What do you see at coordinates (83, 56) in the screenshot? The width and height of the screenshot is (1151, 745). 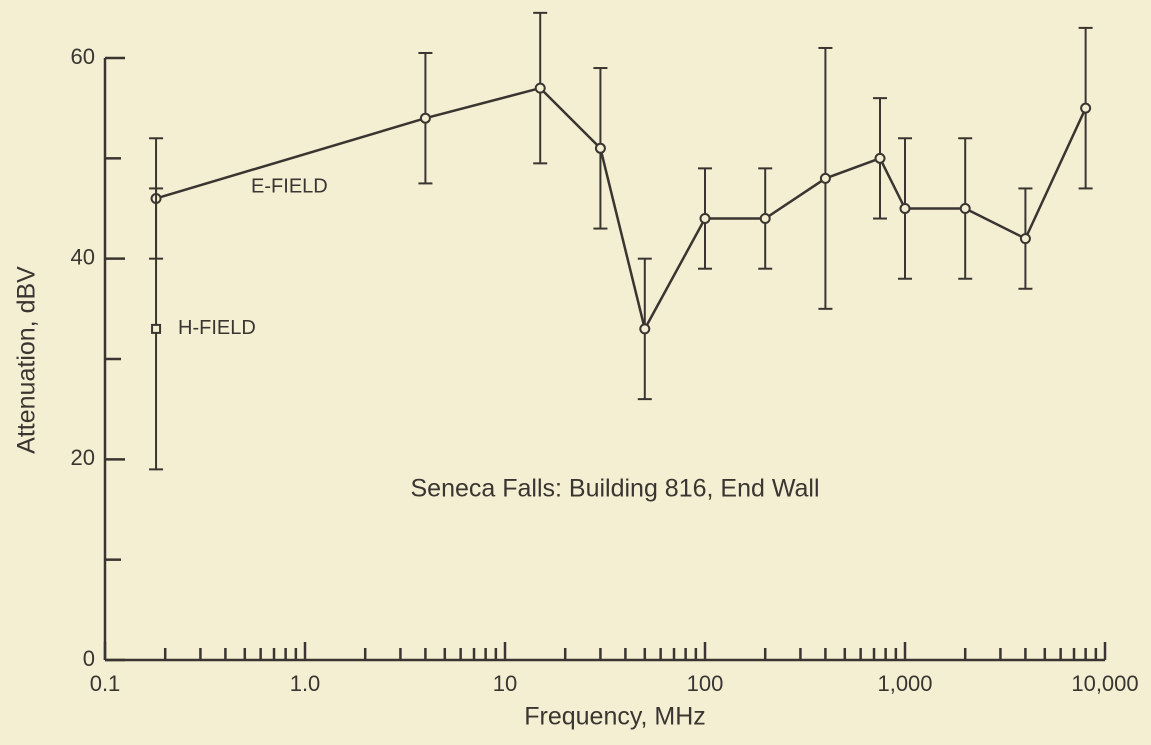 I see `y-tick-label: 60` at bounding box center [83, 56].